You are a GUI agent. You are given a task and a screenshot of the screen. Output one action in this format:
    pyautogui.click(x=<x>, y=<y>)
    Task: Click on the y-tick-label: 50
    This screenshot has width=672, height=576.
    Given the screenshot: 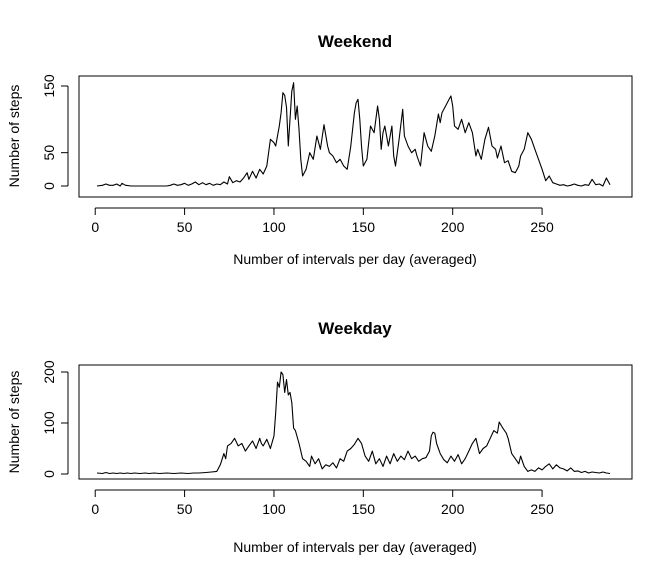 What is the action you would take?
    pyautogui.click(x=49, y=153)
    